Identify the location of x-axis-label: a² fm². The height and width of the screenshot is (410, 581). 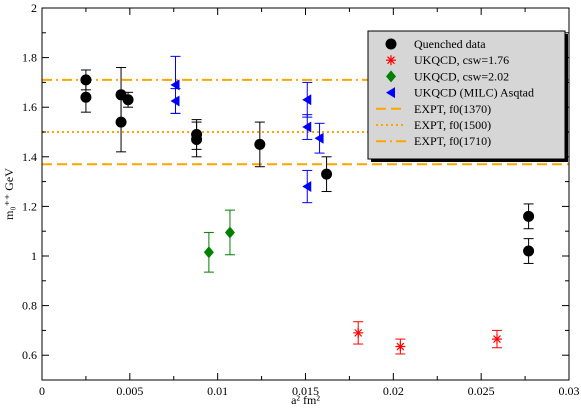
(305, 400).